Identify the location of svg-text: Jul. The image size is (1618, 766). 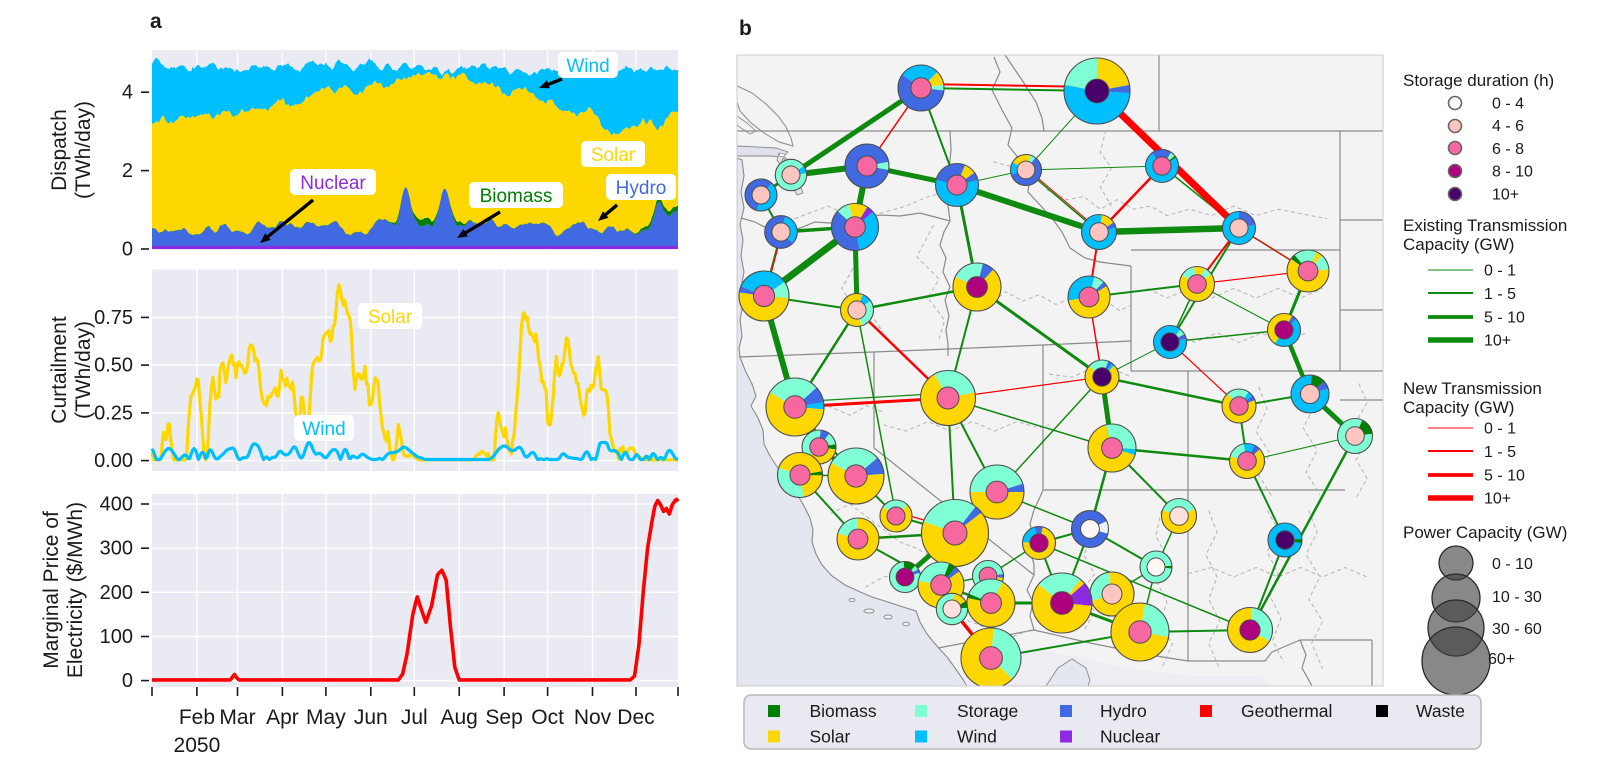
(414, 717).